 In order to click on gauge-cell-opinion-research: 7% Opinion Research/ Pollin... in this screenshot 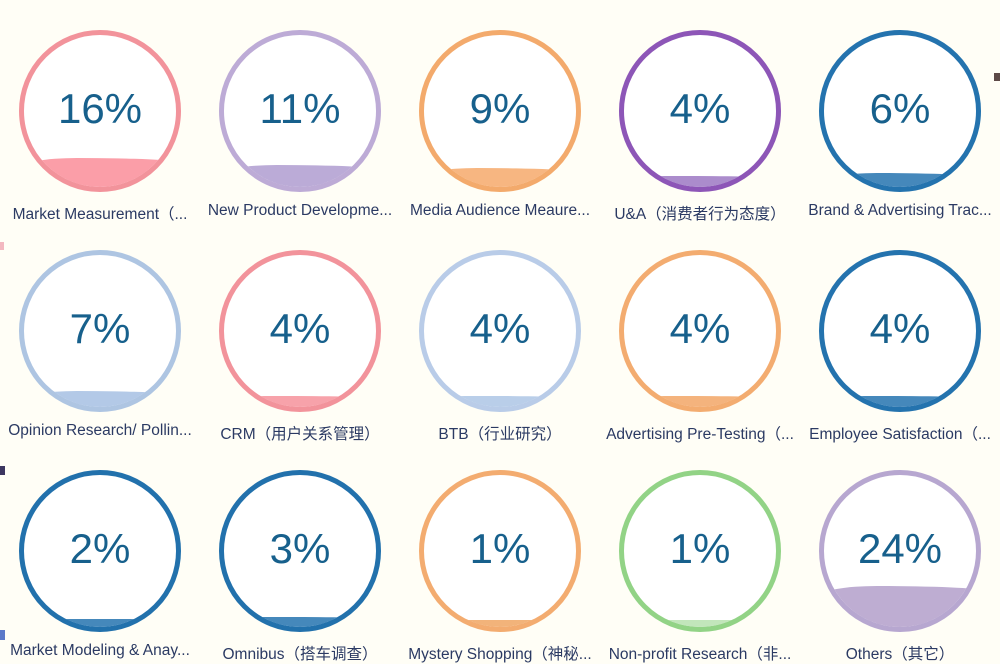, I will do `click(100, 334)`.